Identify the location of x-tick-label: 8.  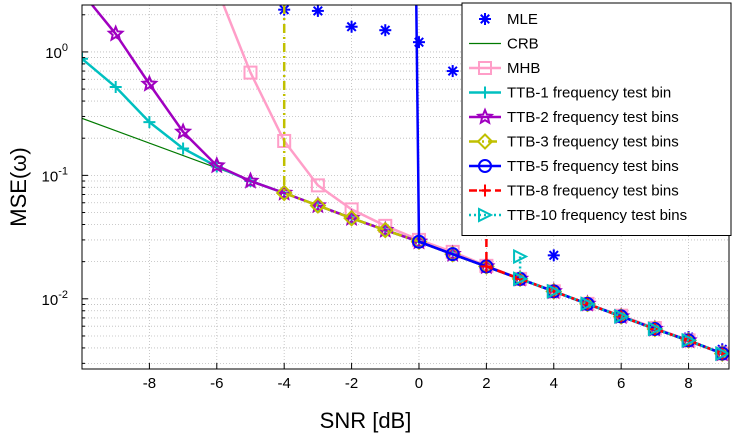
(688, 383).